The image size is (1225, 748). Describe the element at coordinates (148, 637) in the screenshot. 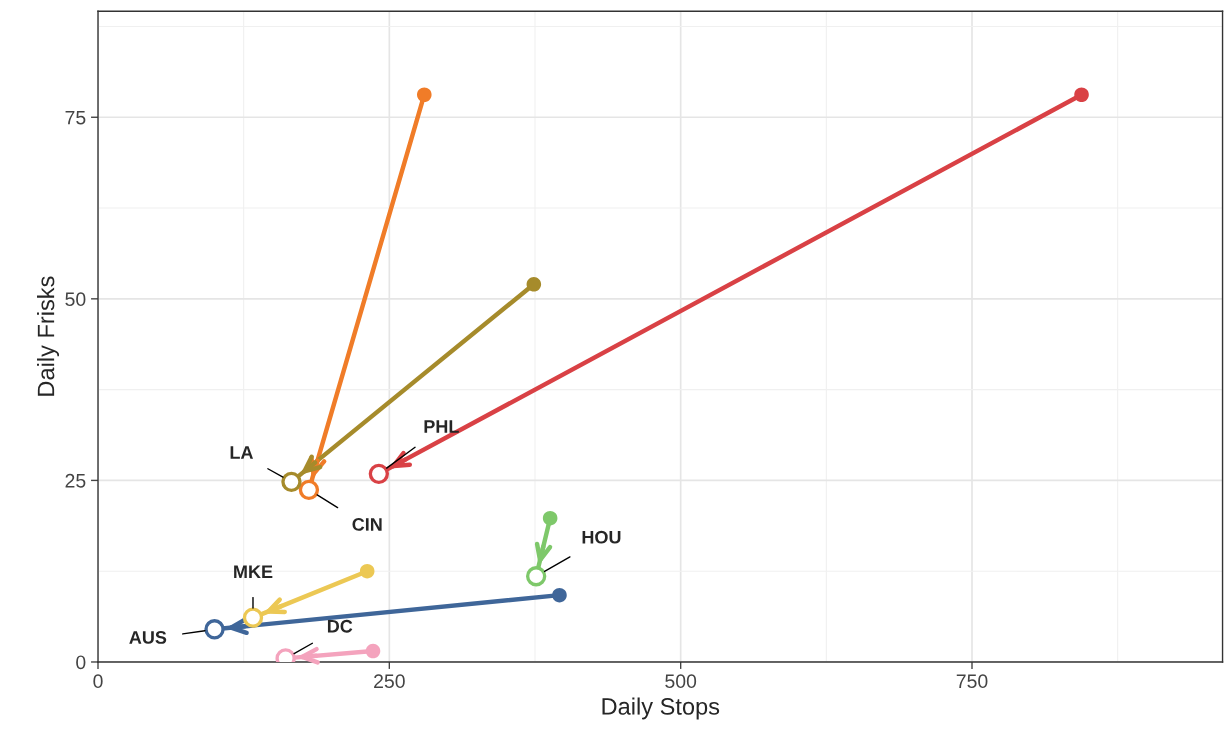

I see `text: AUS` at that location.